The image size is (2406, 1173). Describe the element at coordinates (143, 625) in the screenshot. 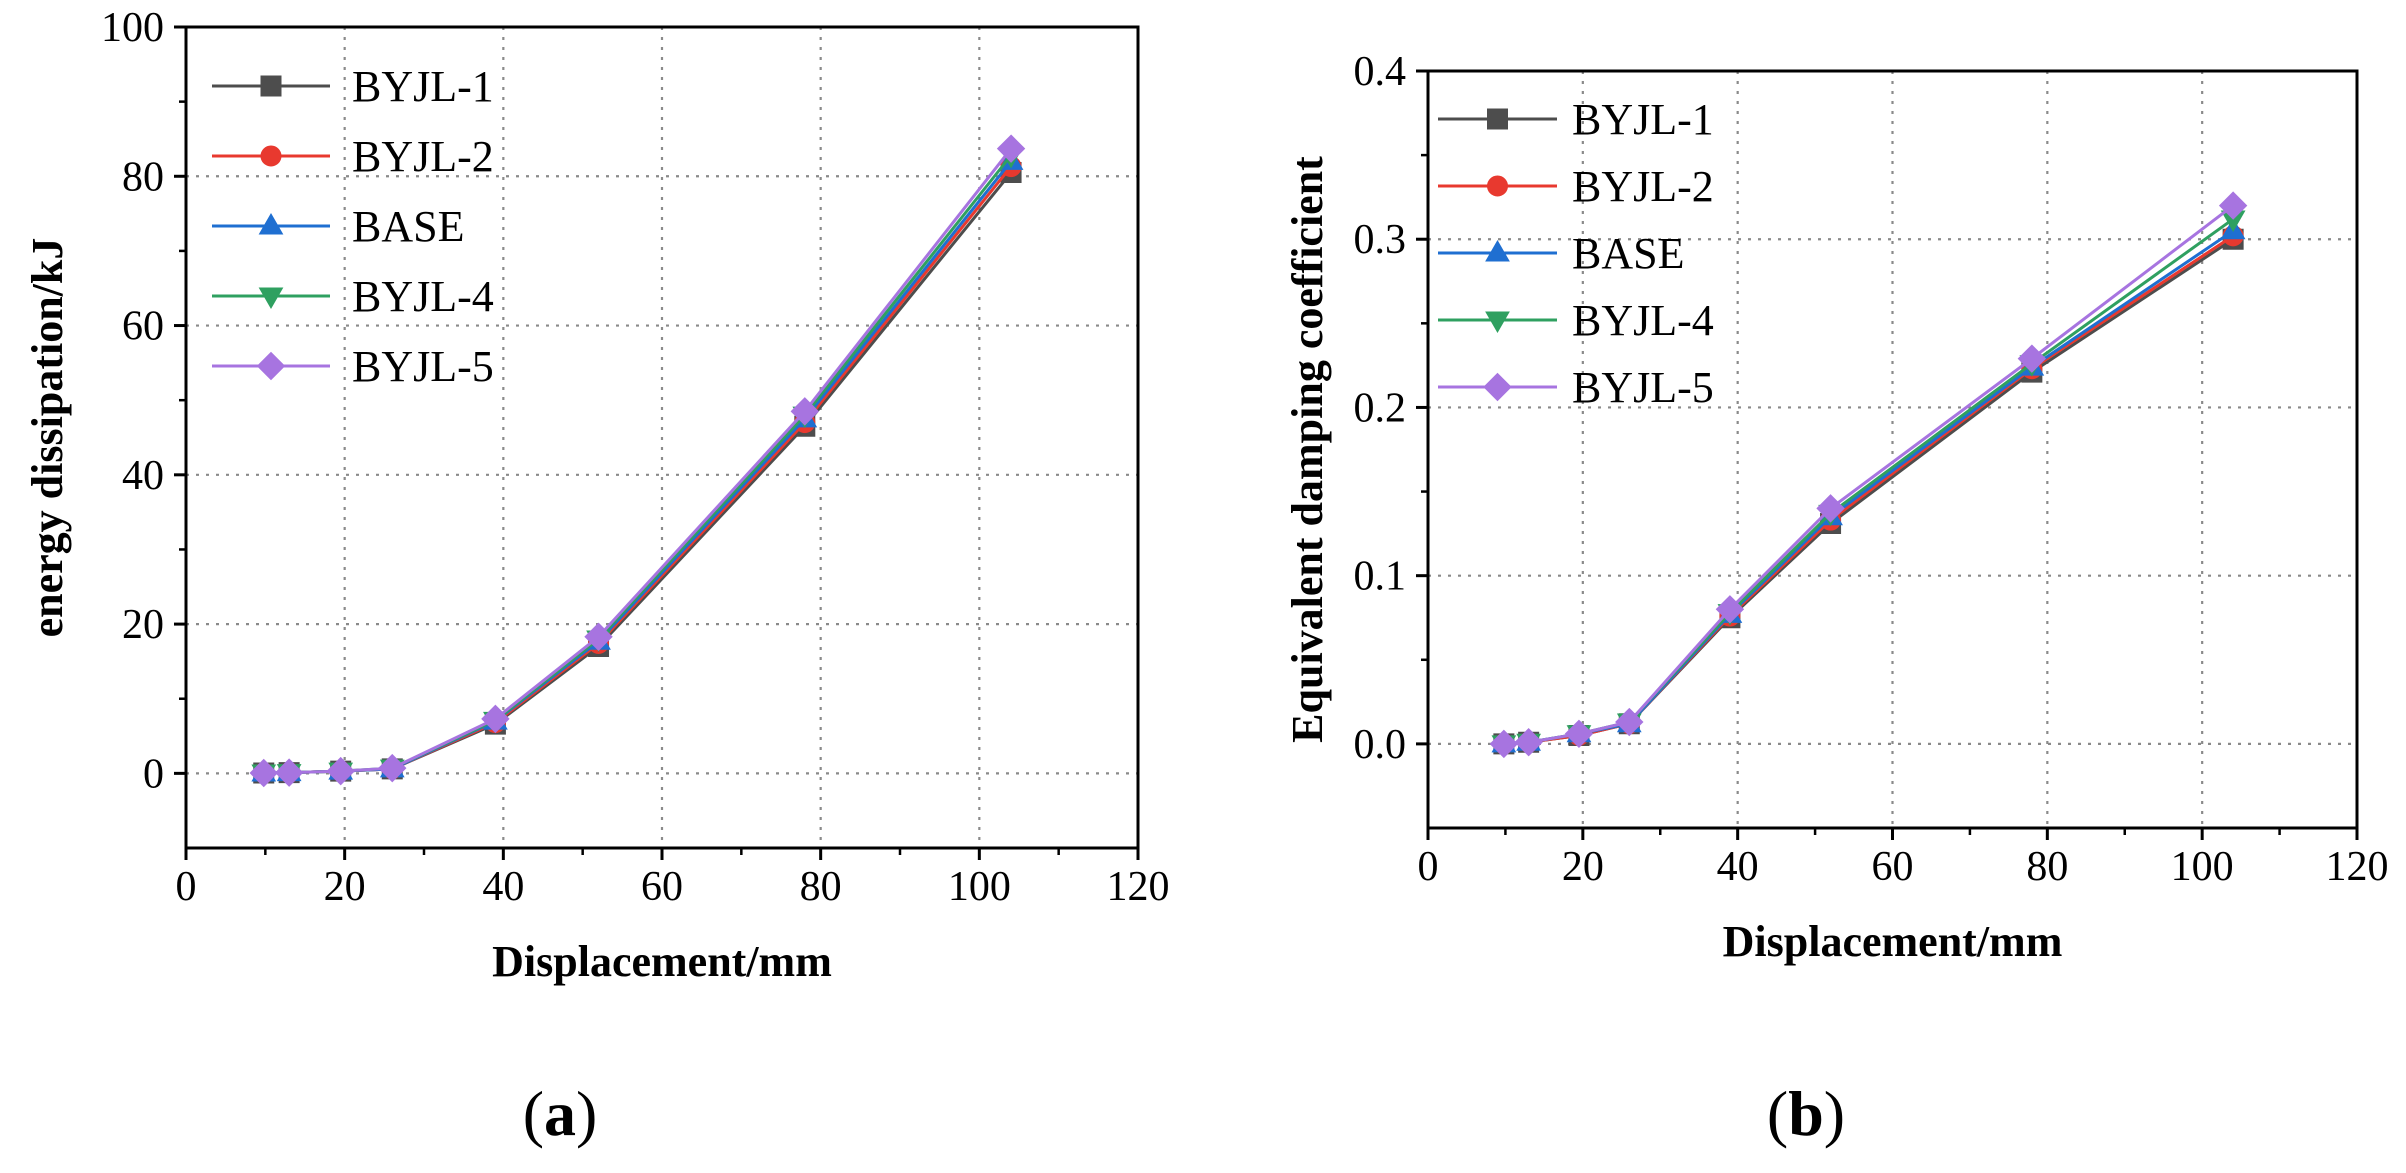

I see `y-tick-label: 20` at that location.